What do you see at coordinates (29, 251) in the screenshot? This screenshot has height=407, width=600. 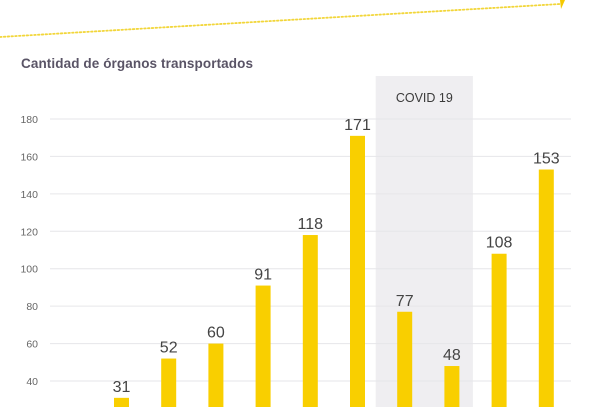 I see `y-axis-ticks: 40 60 80 100 120 140 160 180` at bounding box center [29, 251].